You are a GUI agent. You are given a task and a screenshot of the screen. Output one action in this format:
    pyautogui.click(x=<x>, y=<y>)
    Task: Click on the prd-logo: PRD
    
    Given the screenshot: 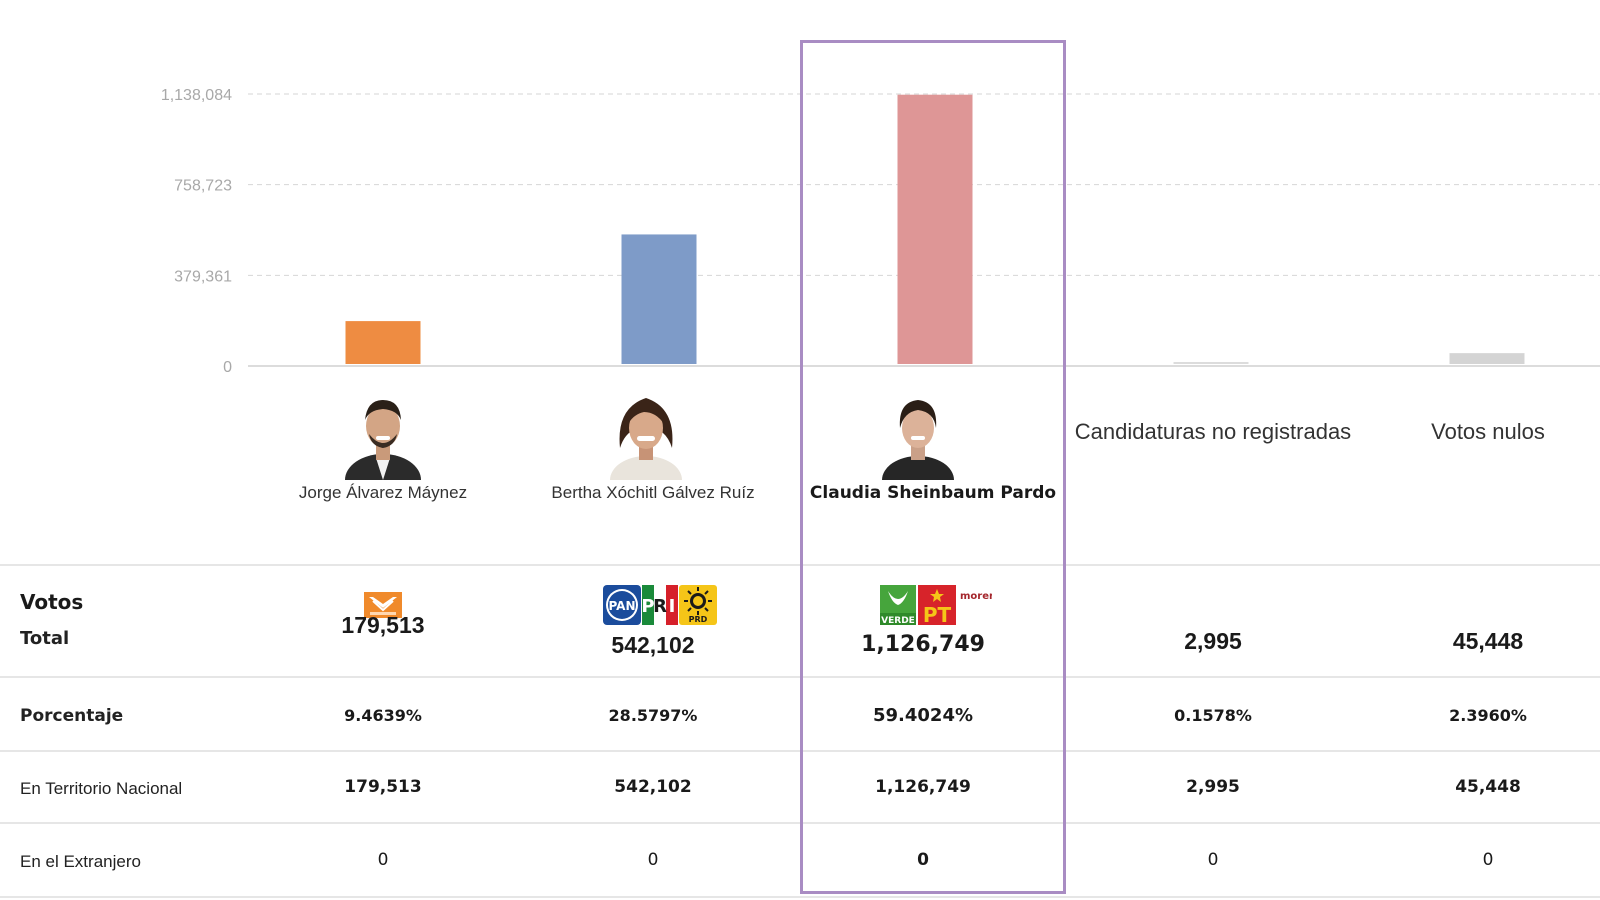 What is the action you would take?
    pyautogui.click(x=698, y=605)
    